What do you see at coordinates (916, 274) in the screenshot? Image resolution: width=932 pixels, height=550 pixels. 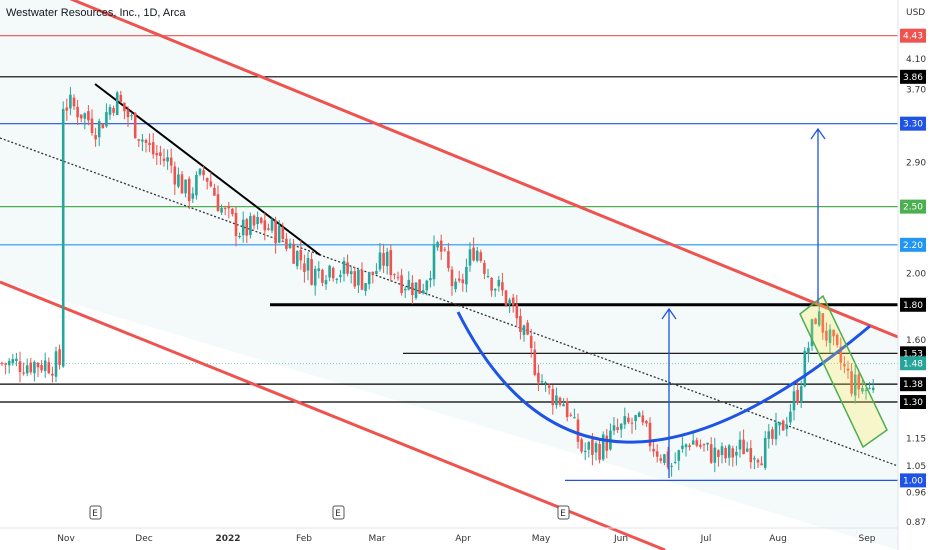 I see `price-tick-label: 2.00` at bounding box center [916, 274].